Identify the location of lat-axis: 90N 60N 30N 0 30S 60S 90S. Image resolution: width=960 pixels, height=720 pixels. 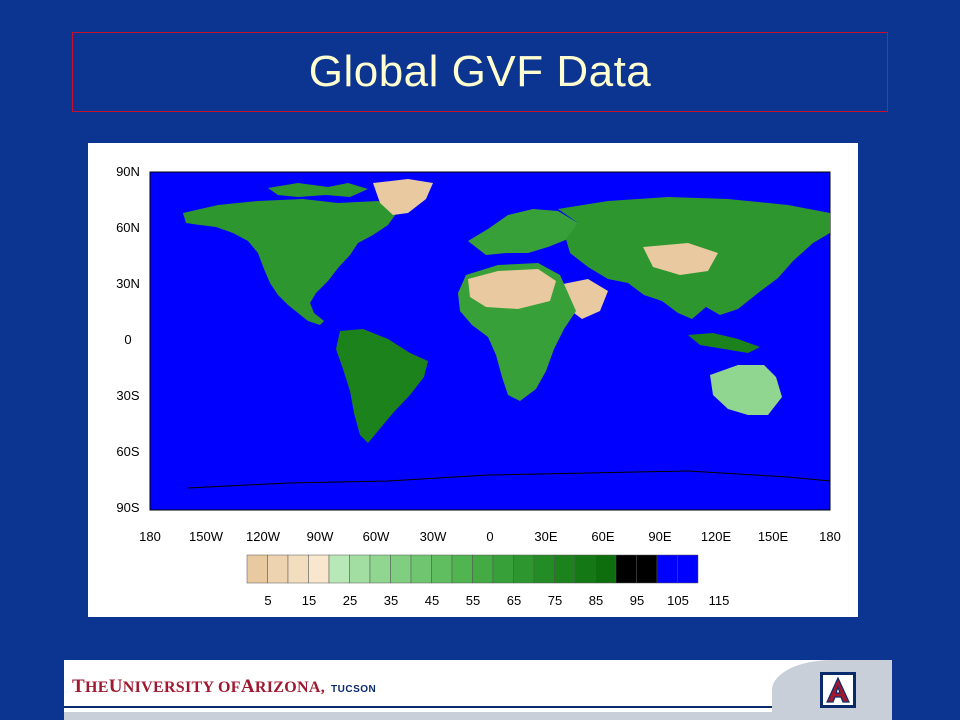
(128, 339).